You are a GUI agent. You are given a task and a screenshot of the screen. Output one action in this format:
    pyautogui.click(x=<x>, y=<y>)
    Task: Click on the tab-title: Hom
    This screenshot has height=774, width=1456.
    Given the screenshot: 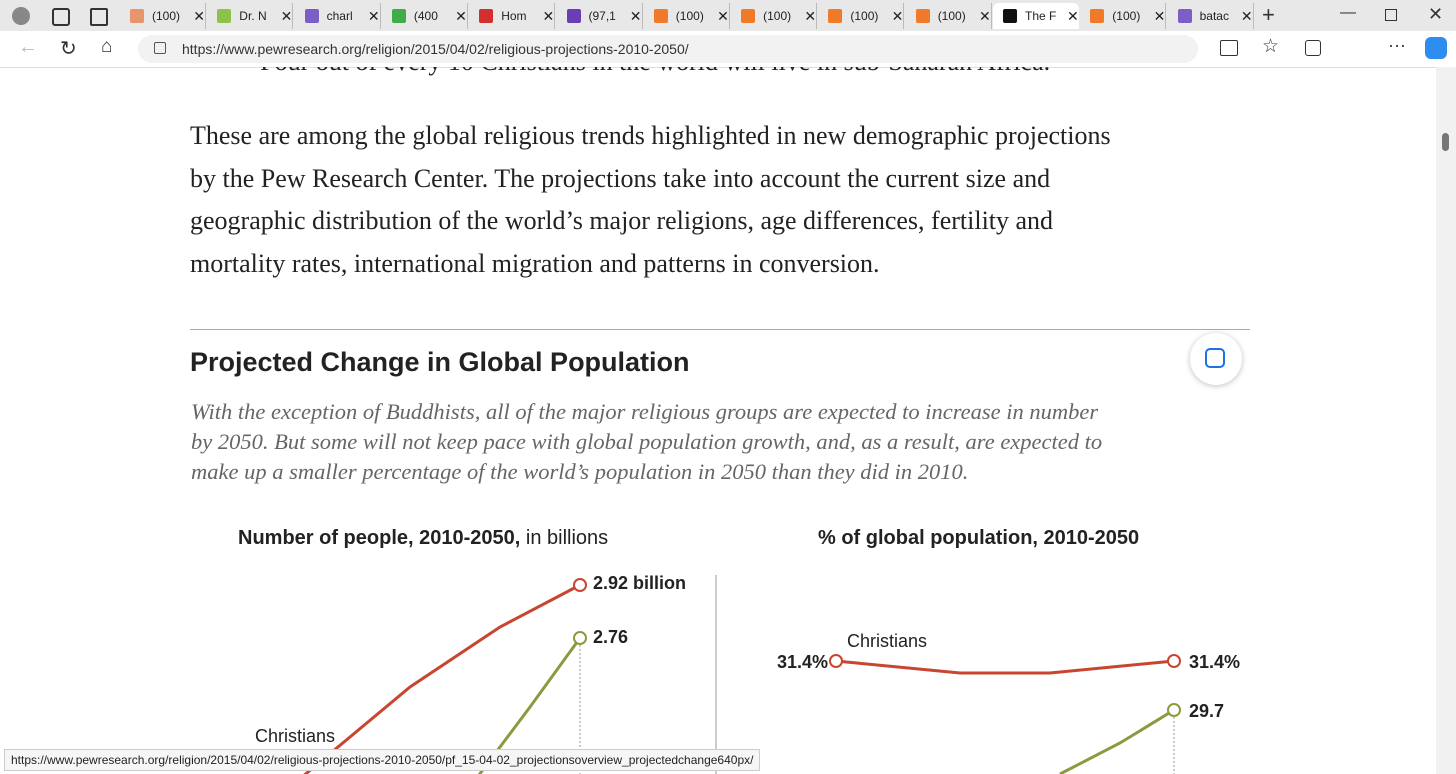 What is the action you would take?
    pyautogui.click(x=514, y=16)
    